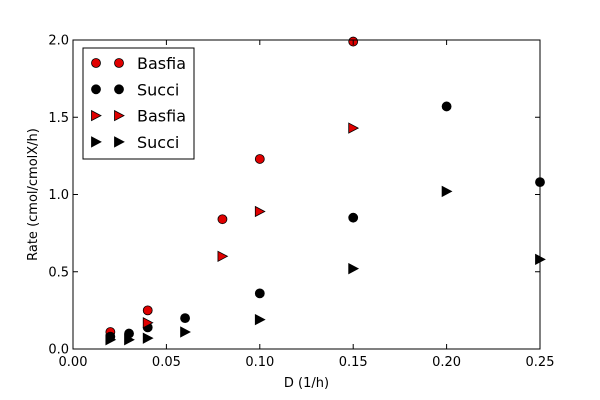 Image resolution: width=600 pixels, height=400 pixels. What do you see at coordinates (58, 41) in the screenshot?
I see `y-tick-label: 2.0` at bounding box center [58, 41].